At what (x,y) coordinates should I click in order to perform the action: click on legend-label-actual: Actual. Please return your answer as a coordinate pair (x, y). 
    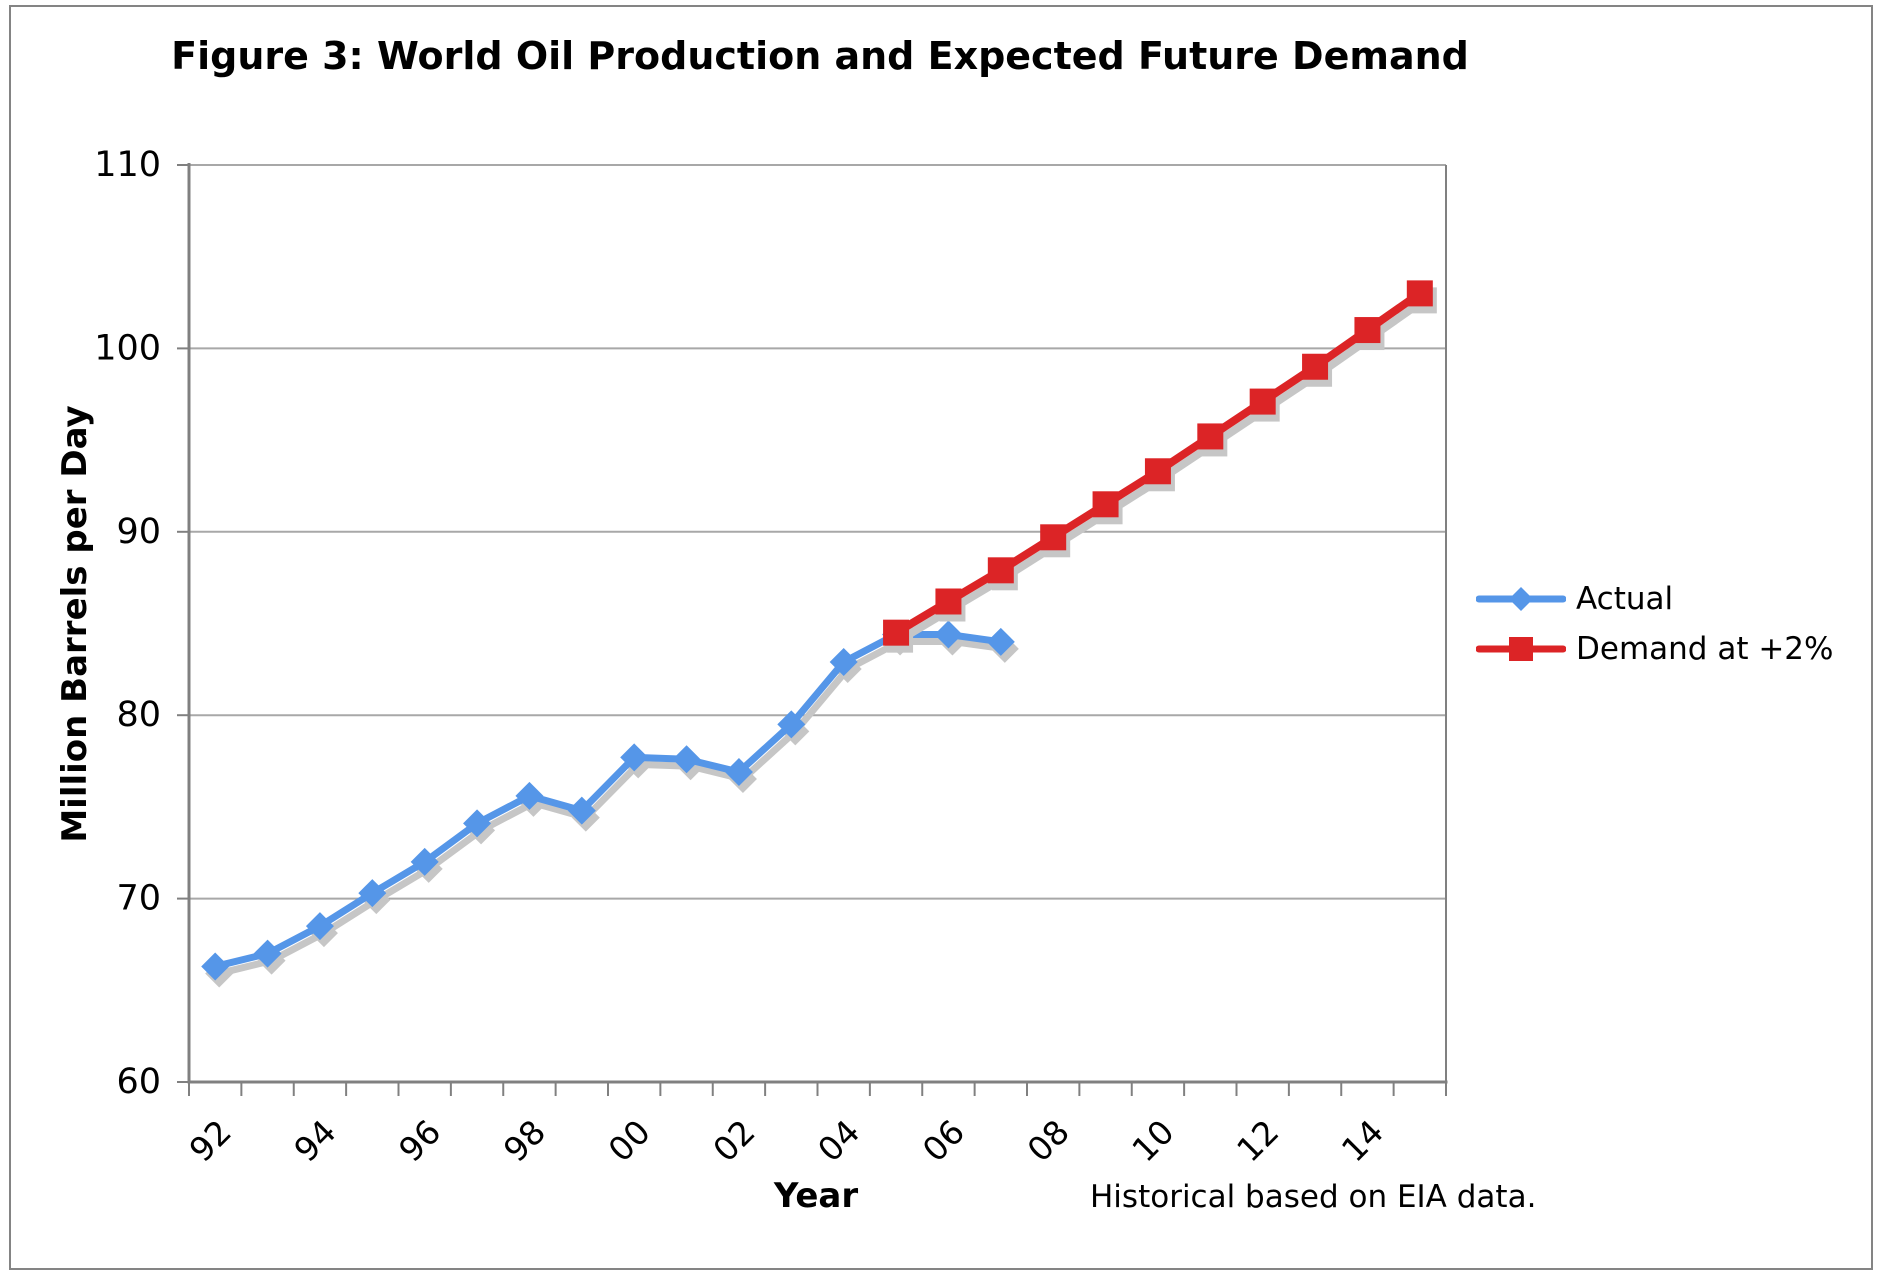
    Looking at the image, I should click on (1625, 599).